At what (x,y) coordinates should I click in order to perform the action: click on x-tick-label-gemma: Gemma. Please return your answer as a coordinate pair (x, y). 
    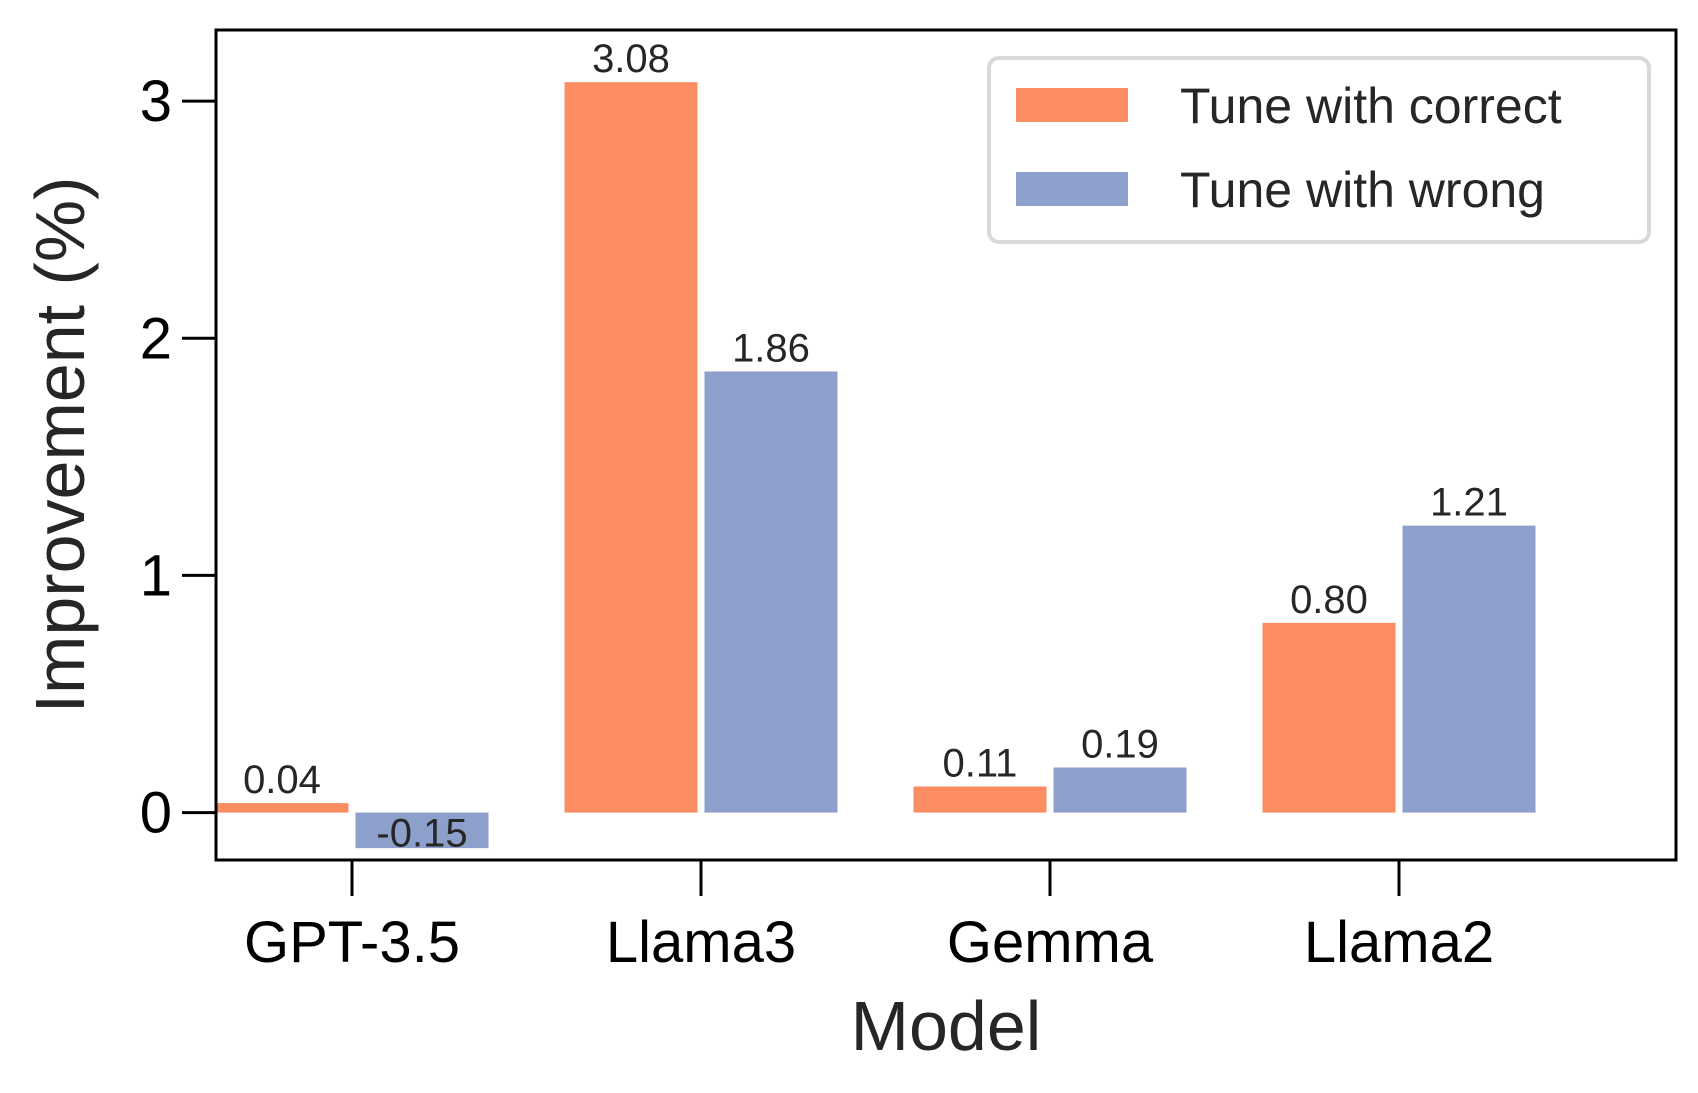
    Looking at the image, I should click on (1050, 942).